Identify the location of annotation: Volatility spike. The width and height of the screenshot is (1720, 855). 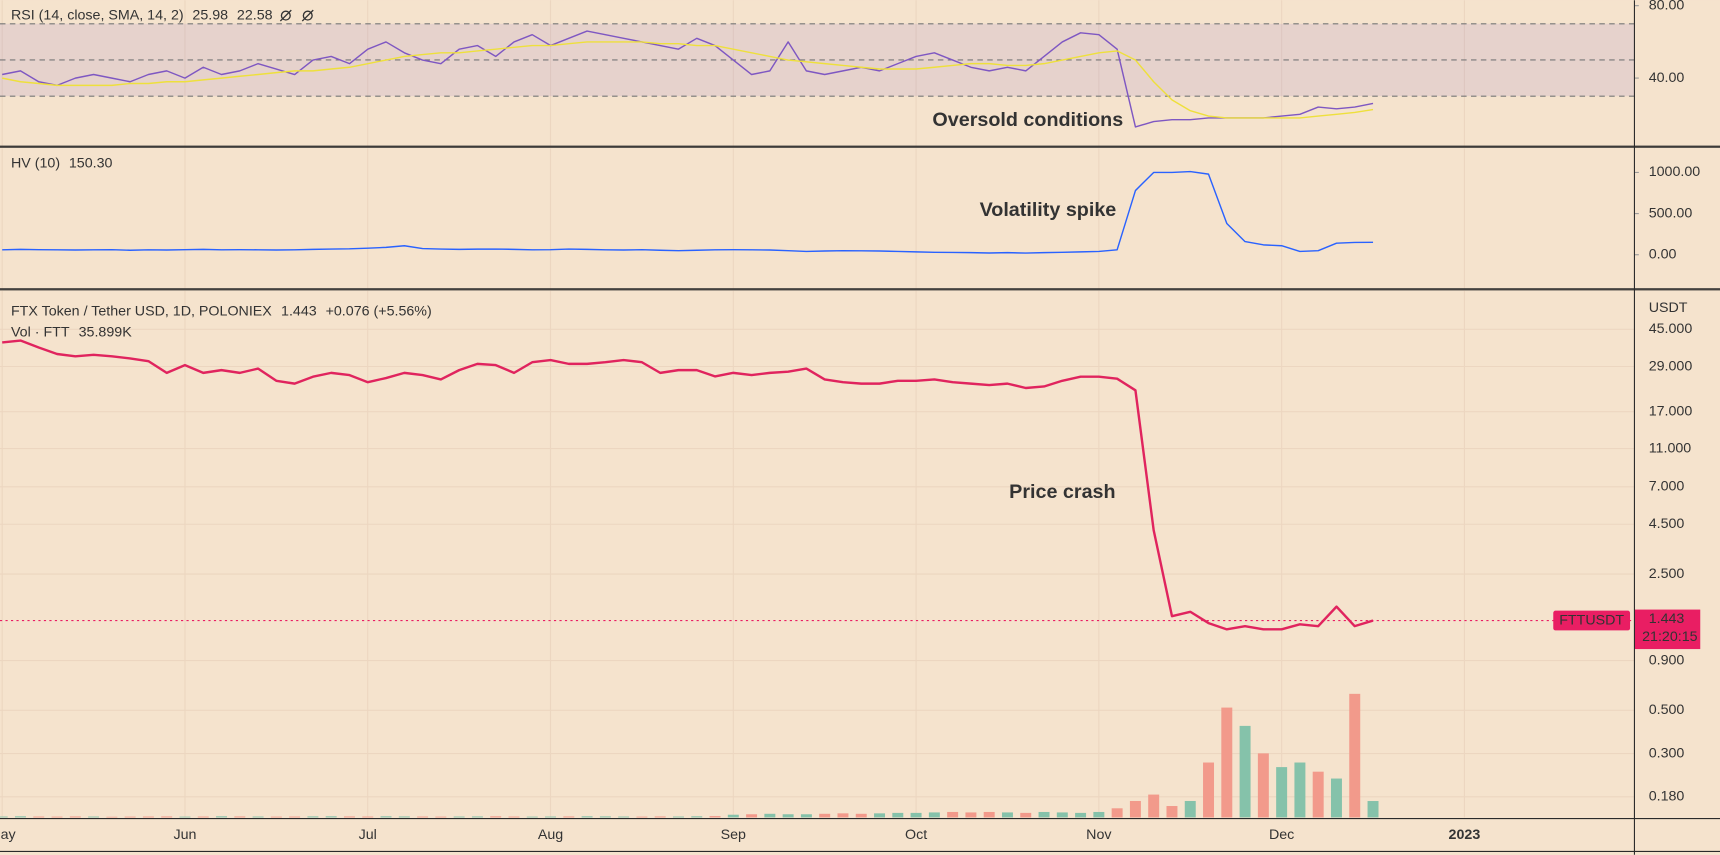
(1048, 210).